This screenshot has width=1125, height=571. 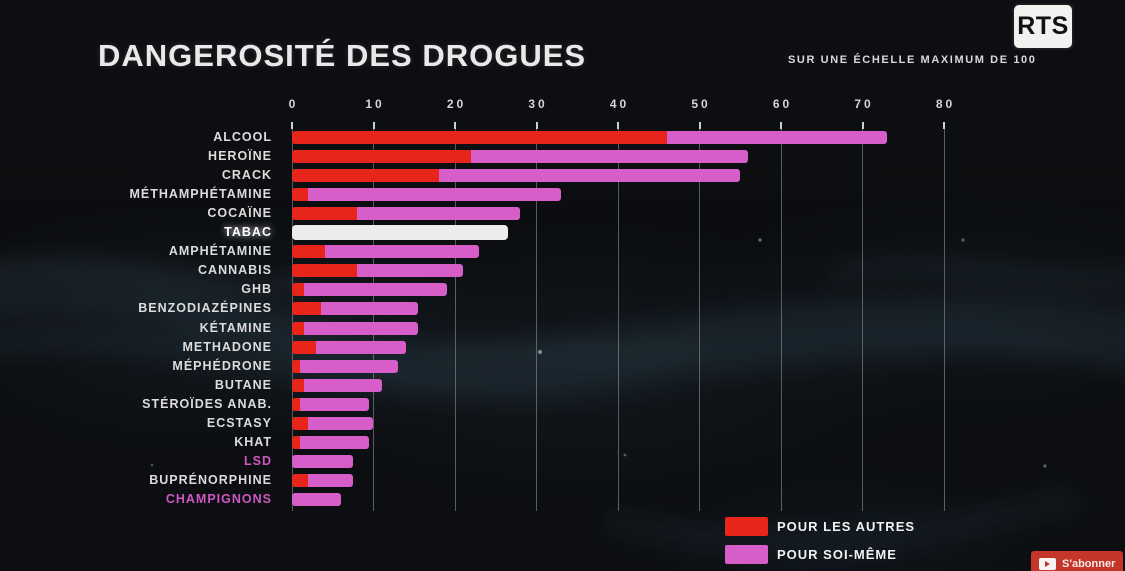 I want to click on bar-label: AMPHÉTAMINE, so click(x=220, y=251).